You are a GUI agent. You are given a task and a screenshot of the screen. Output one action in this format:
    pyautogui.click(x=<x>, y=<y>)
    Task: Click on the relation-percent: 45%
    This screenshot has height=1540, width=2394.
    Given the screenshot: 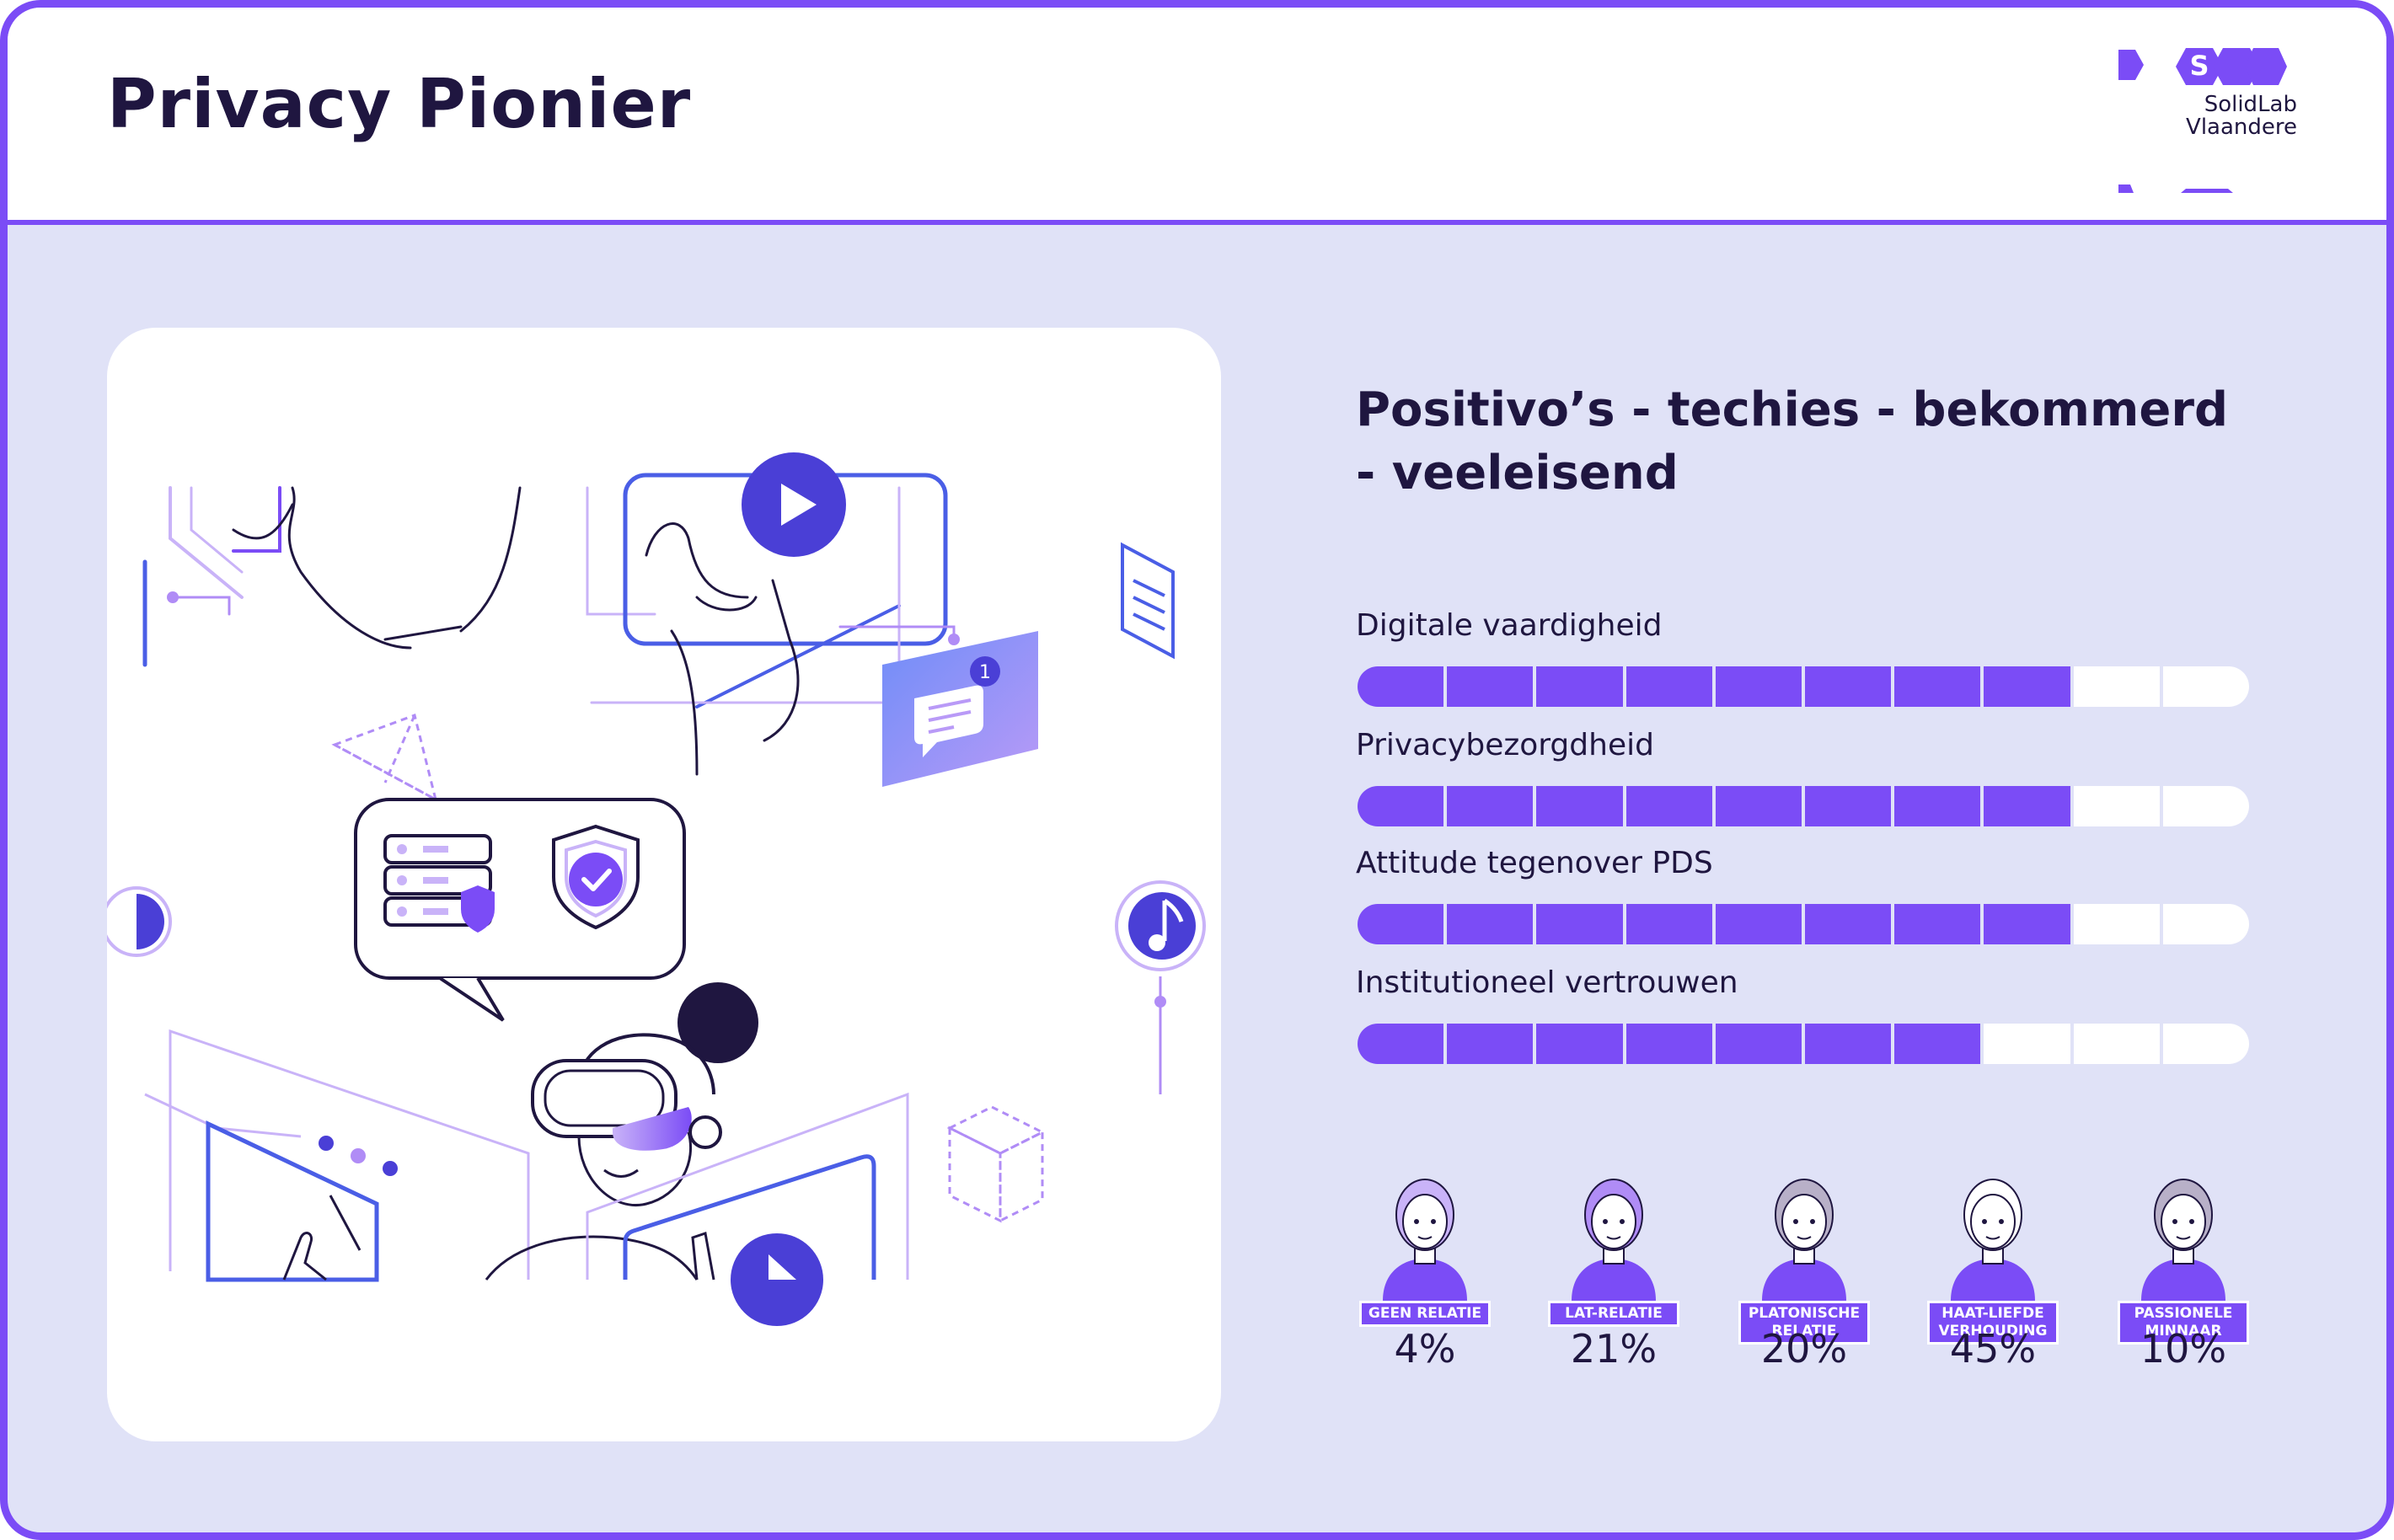 What is the action you would take?
    pyautogui.click(x=1993, y=1349)
    